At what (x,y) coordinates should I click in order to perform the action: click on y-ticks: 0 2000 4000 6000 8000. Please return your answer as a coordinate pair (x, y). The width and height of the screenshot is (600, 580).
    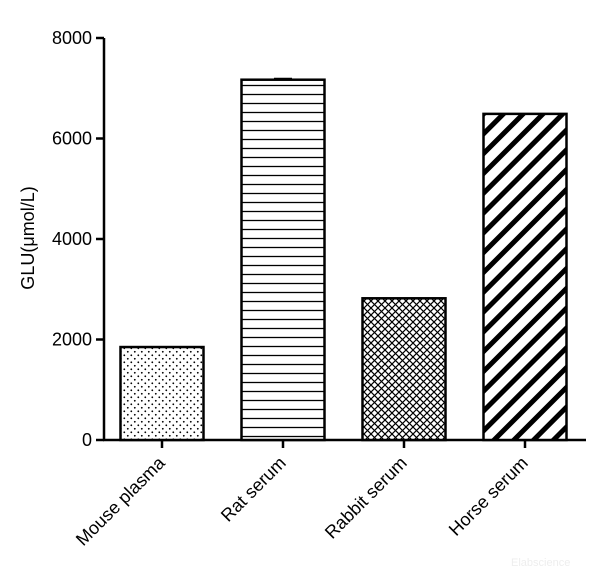
    Looking at the image, I should click on (78, 239).